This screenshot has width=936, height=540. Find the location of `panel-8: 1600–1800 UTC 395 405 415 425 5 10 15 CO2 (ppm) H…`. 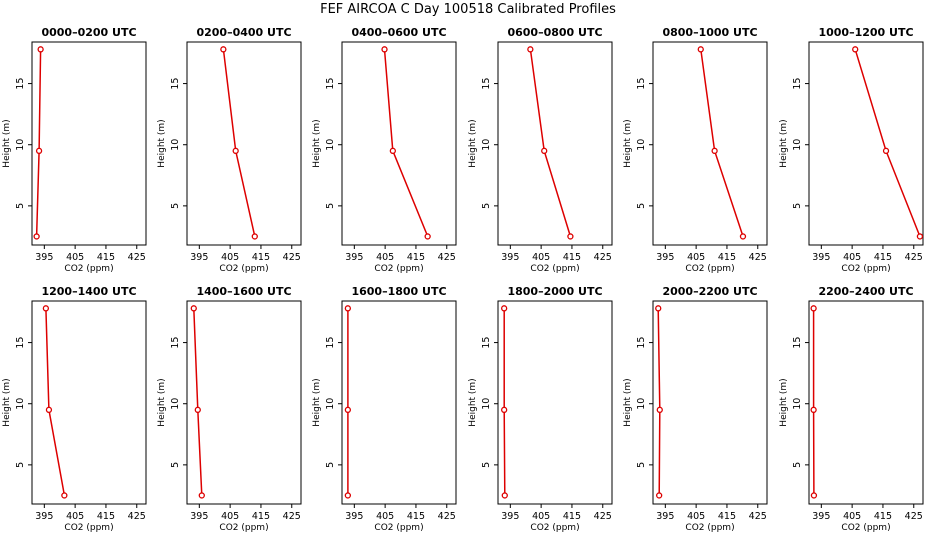

panel-8: 1600–1800 UTC 395 405 415 425 5 10 15 CO2 (ppm) H… is located at coordinates (384, 409).